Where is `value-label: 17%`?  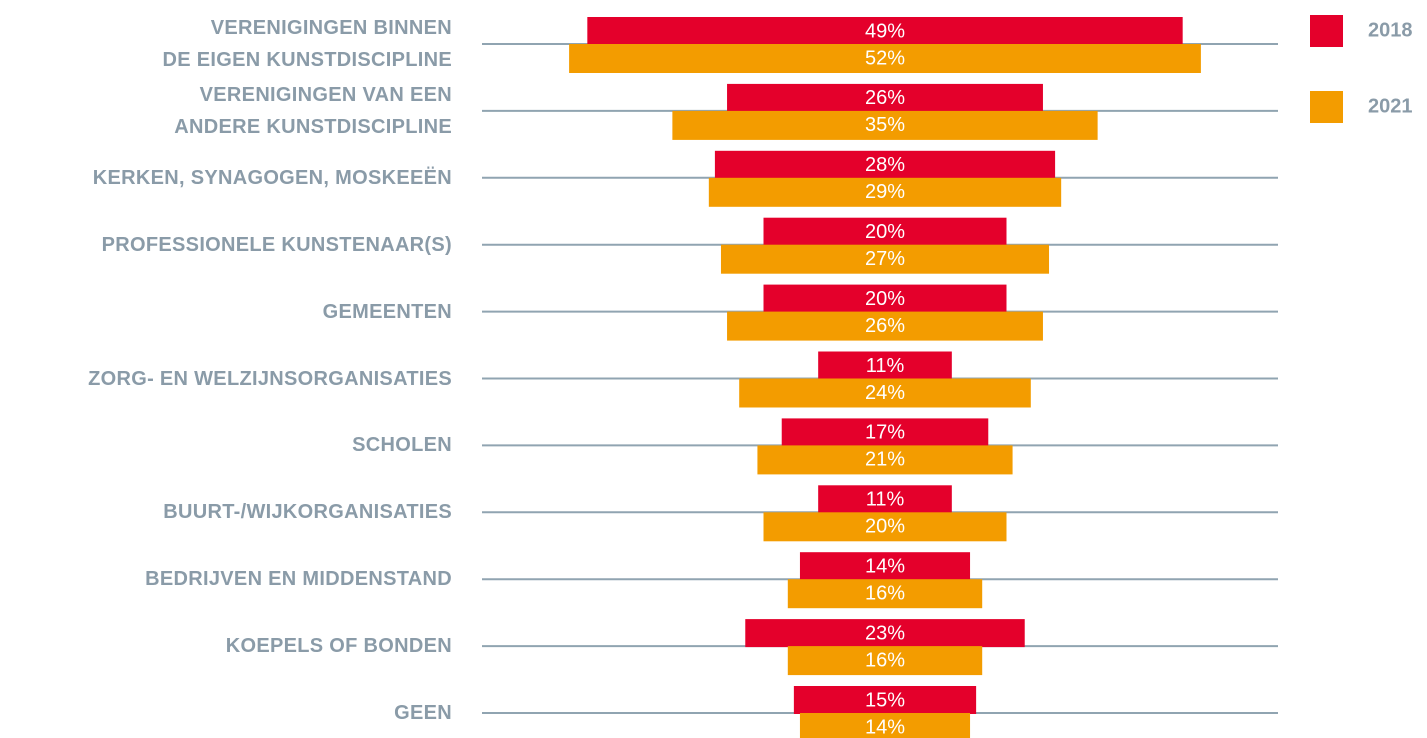 value-label: 17% is located at coordinates (885, 433).